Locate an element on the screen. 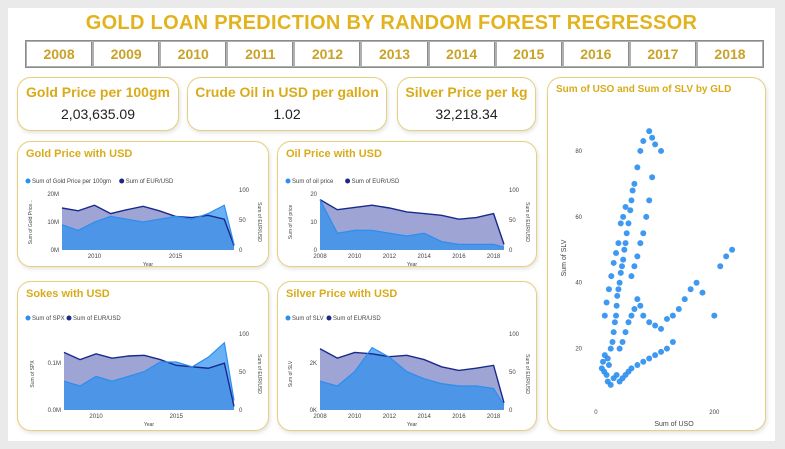 The height and width of the screenshot is (449, 785). year-button-2015: 2015 is located at coordinates (529, 54).